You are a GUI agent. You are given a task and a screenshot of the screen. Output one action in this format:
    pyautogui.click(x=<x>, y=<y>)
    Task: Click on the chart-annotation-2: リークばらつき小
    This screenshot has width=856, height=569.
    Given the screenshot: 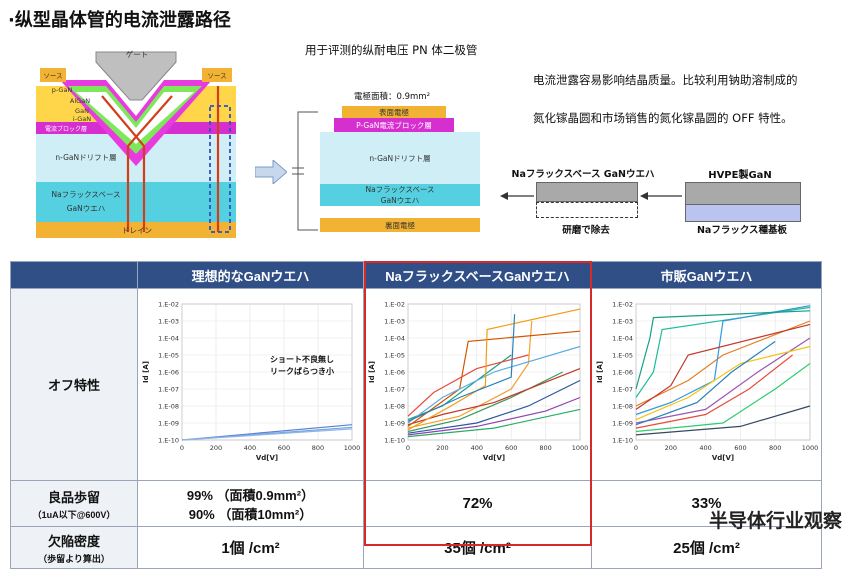 What is the action you would take?
    pyautogui.click(x=302, y=371)
    